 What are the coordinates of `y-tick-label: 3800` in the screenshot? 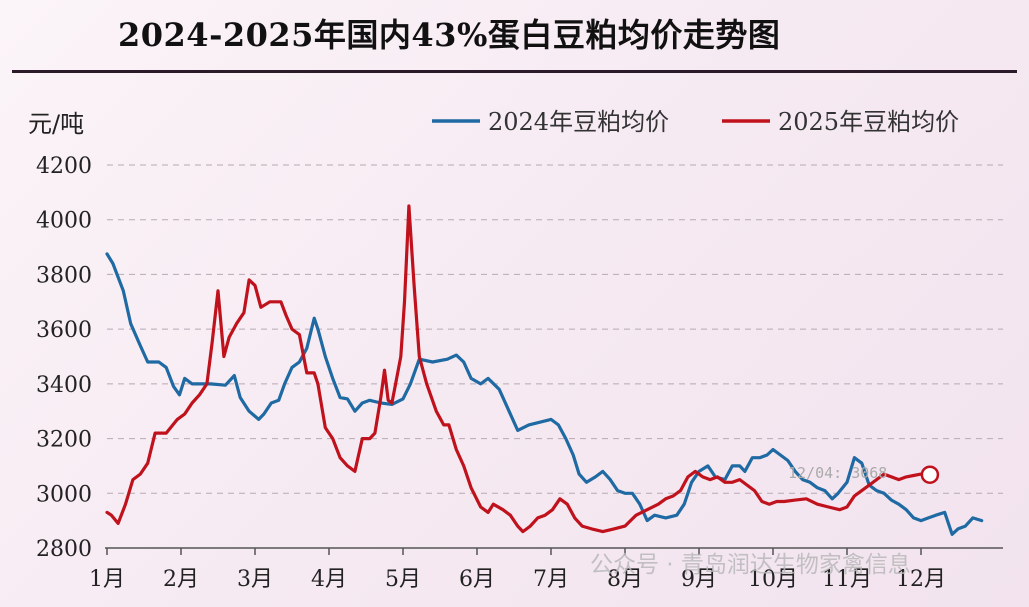 It's located at (64, 275).